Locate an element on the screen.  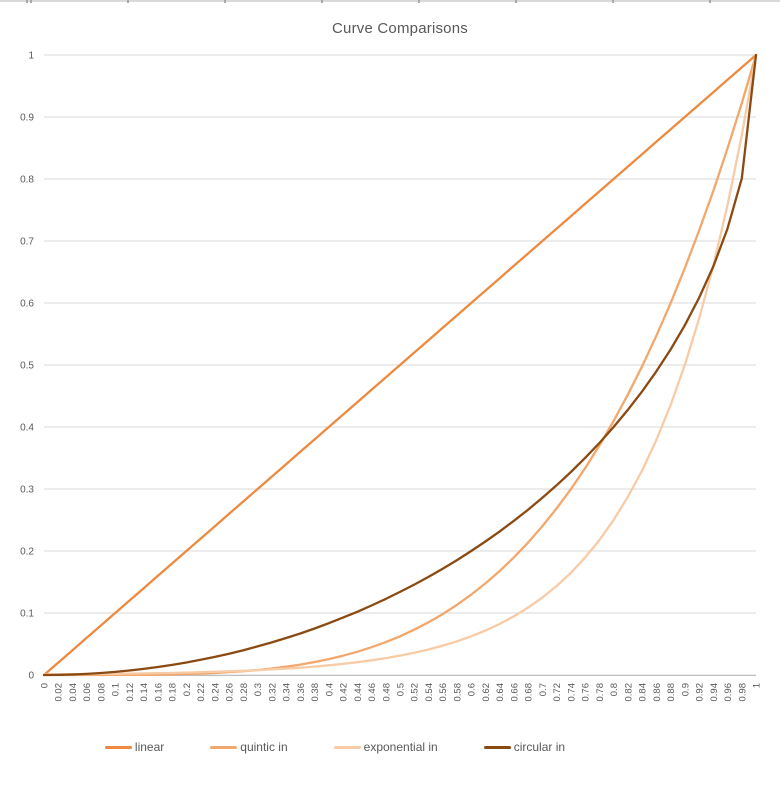
legend-item-quintic-in: quintic in is located at coordinates (249, 747).